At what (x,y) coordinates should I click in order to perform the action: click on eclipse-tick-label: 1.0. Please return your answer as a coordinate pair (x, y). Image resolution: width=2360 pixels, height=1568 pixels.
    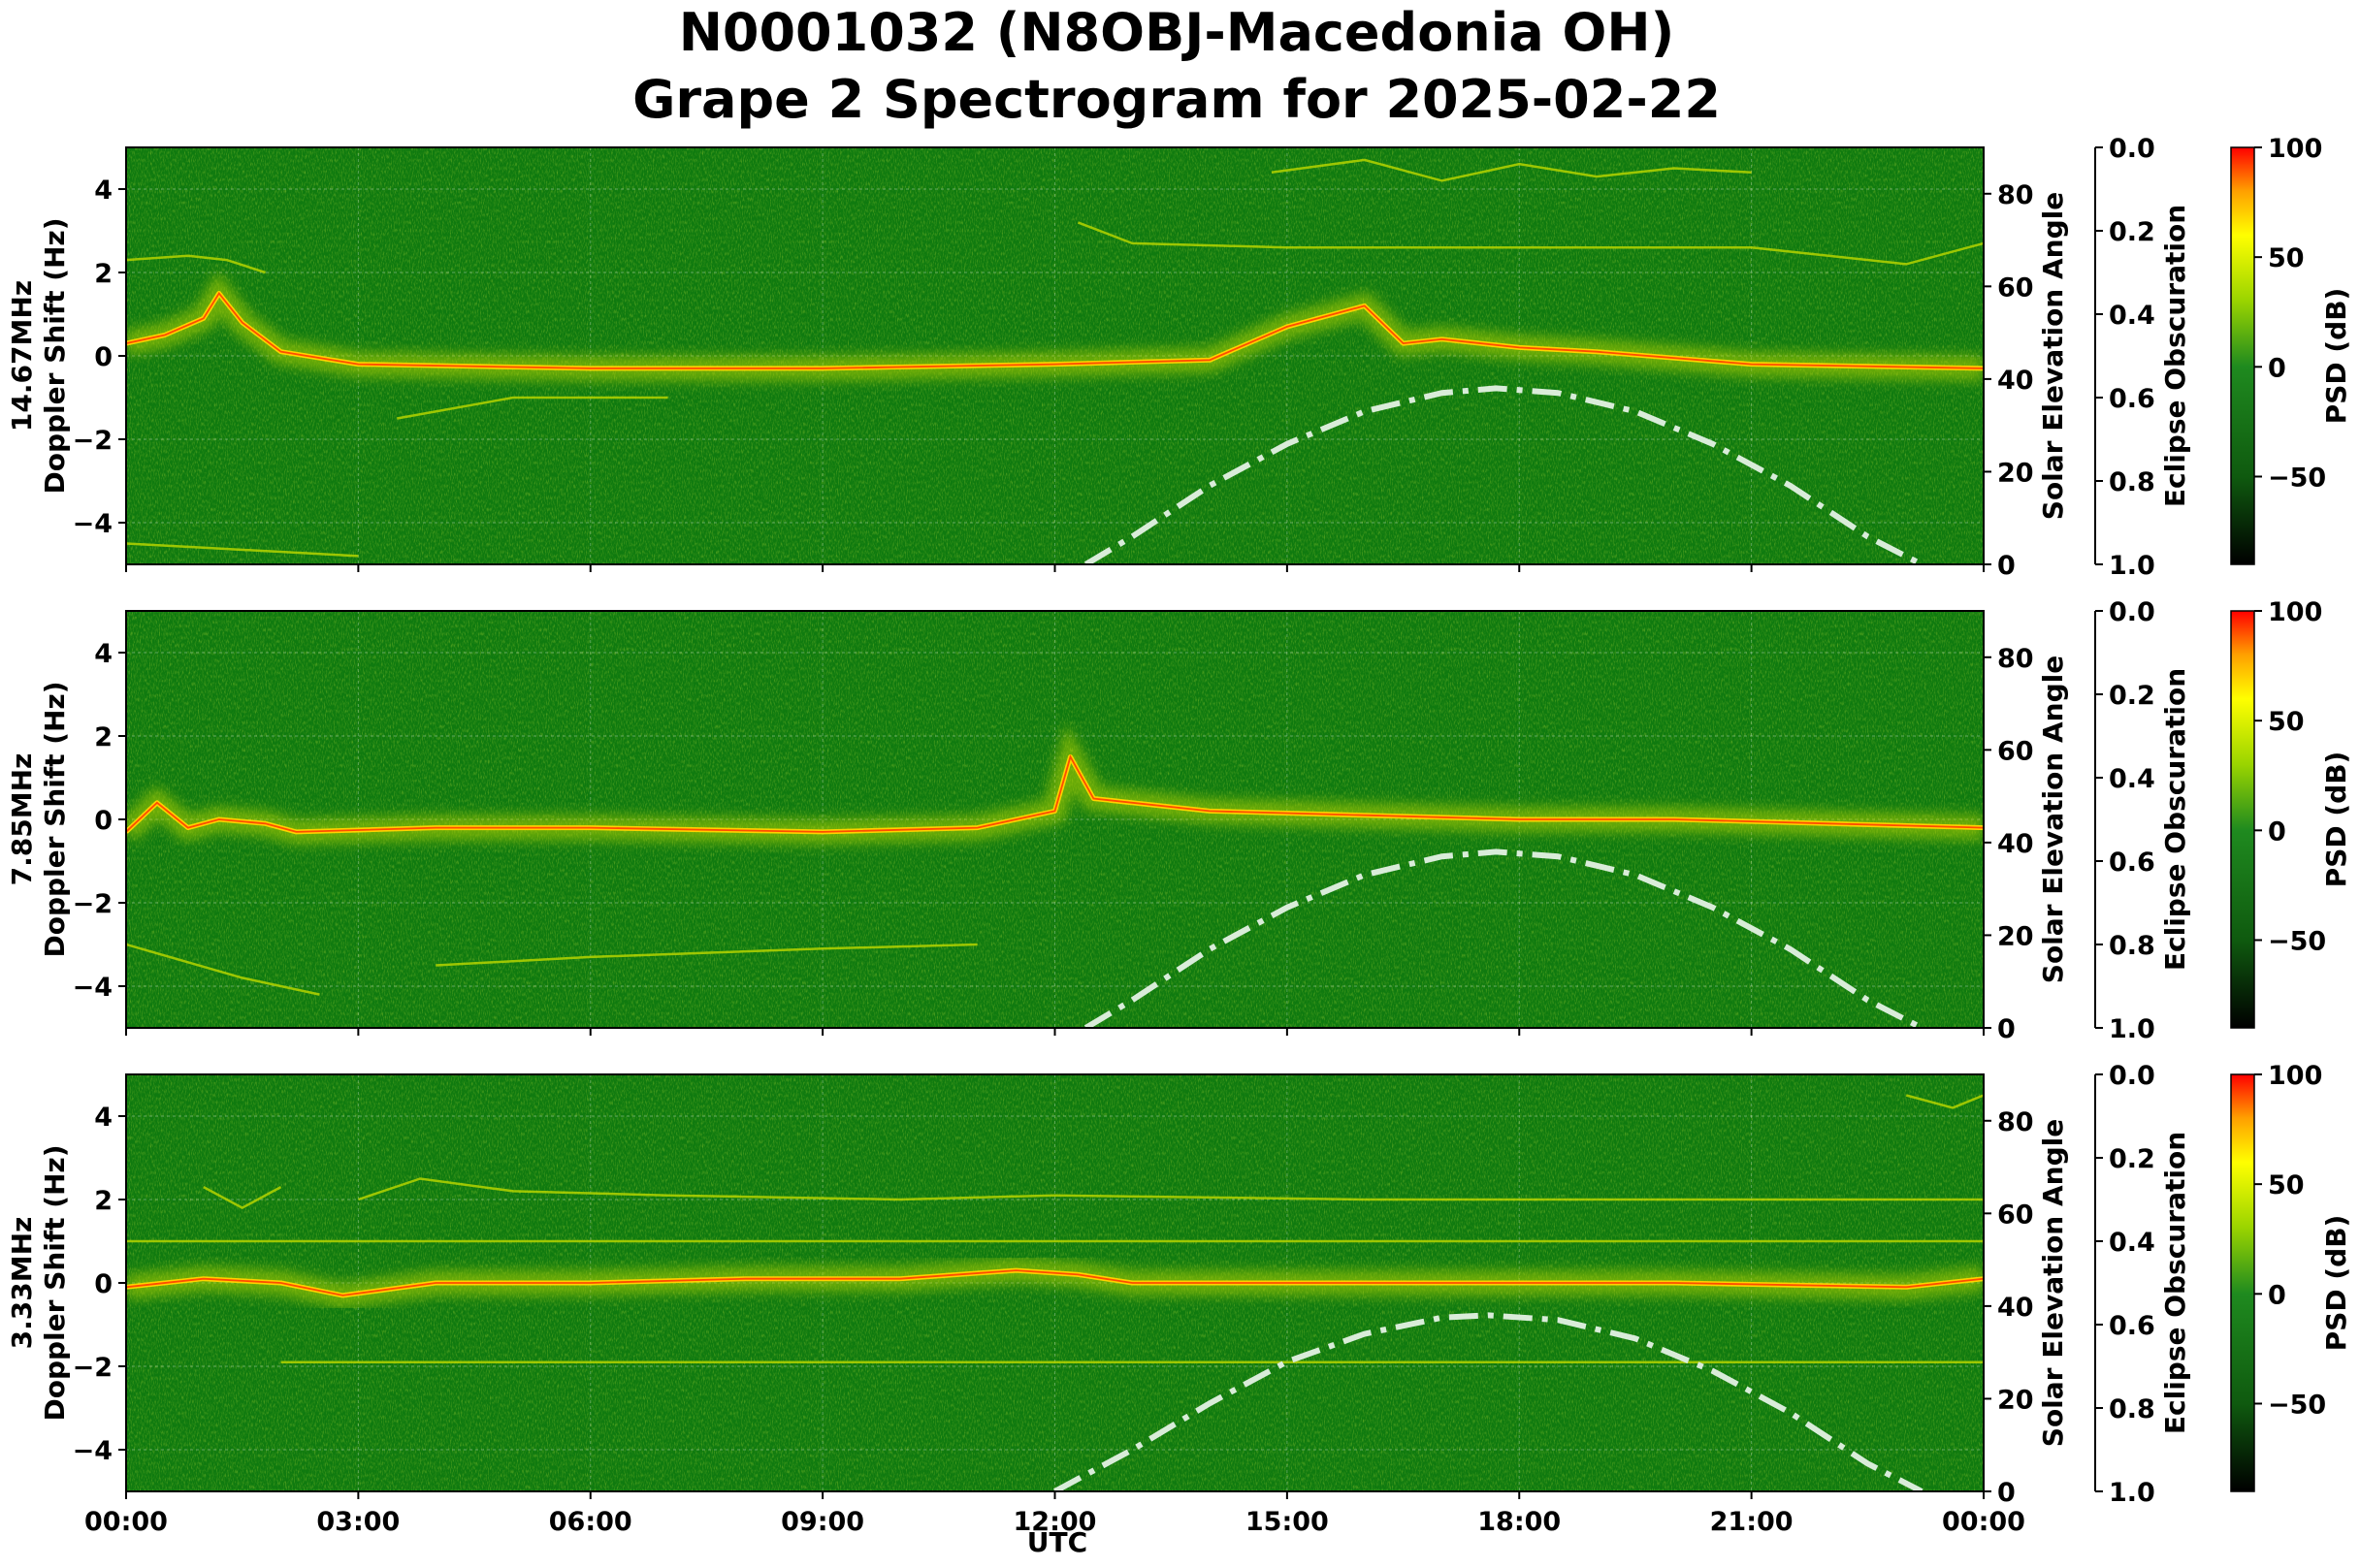
    Looking at the image, I should click on (2132, 1493).